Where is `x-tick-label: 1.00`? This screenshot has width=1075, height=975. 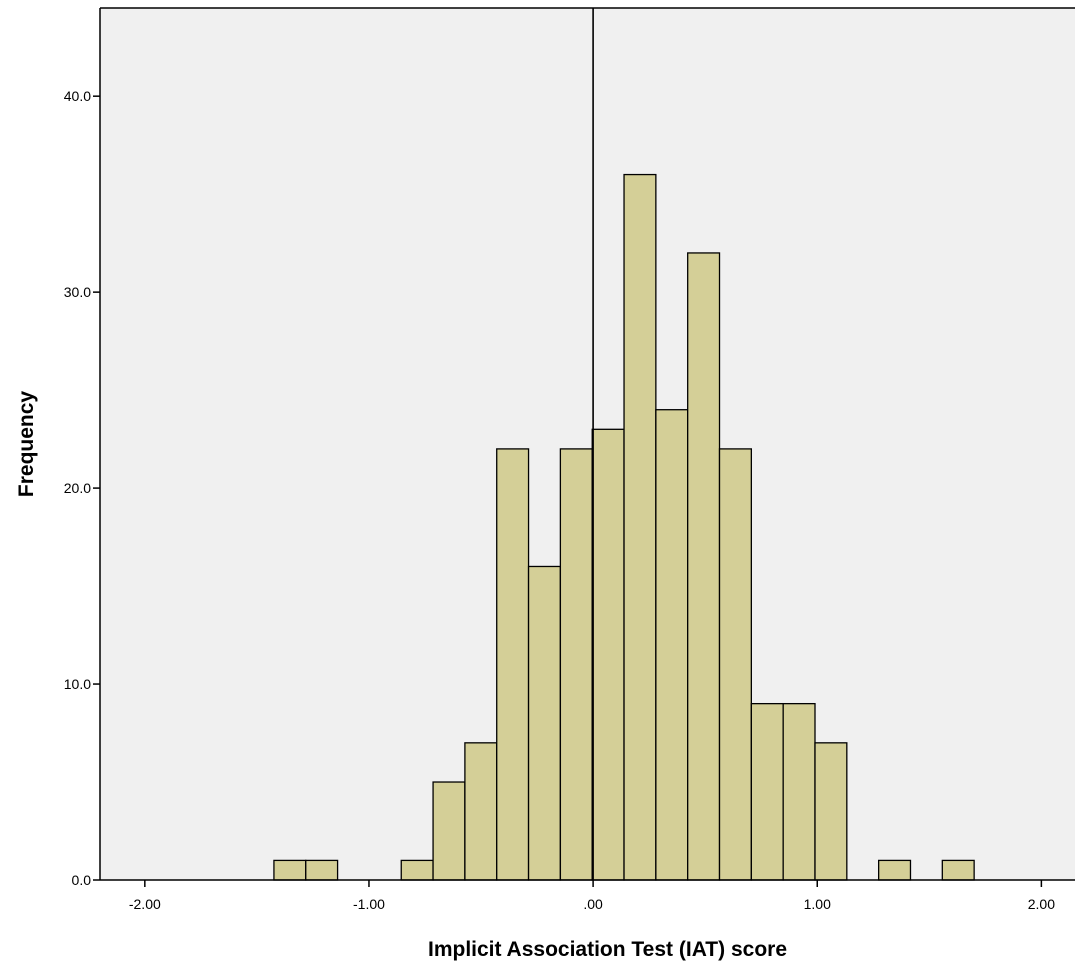 x-tick-label: 1.00 is located at coordinates (817, 904).